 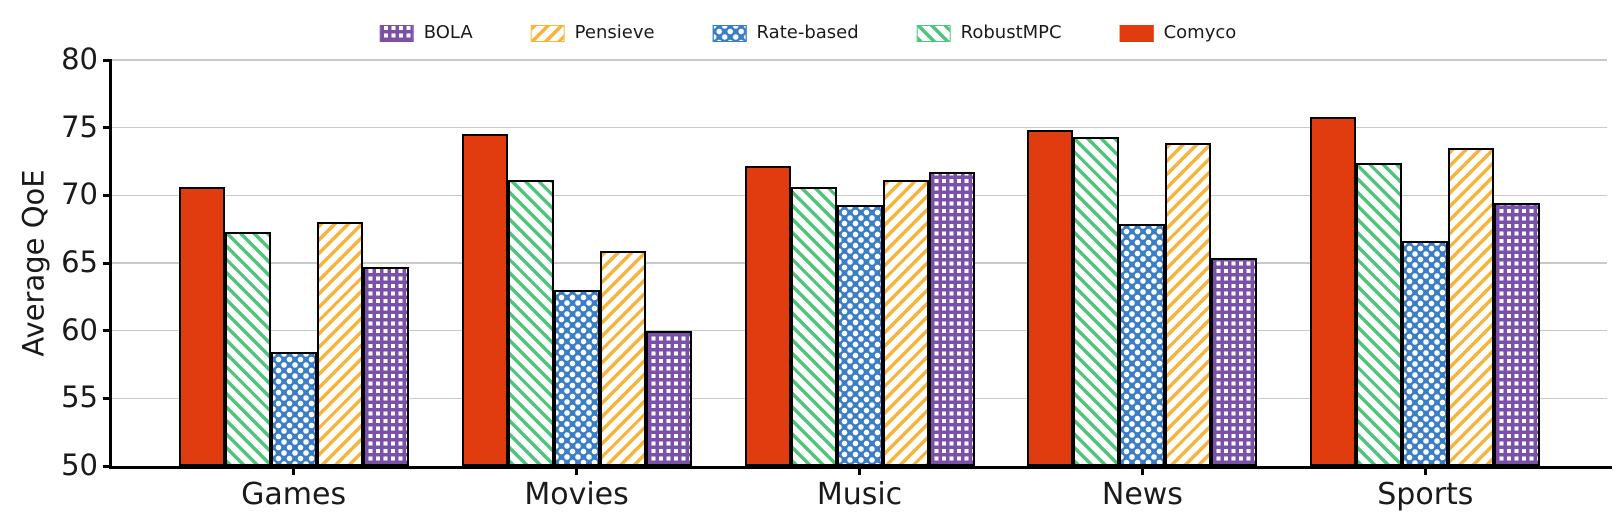 I want to click on legend-swatch-comyco, so click(x=1136, y=33).